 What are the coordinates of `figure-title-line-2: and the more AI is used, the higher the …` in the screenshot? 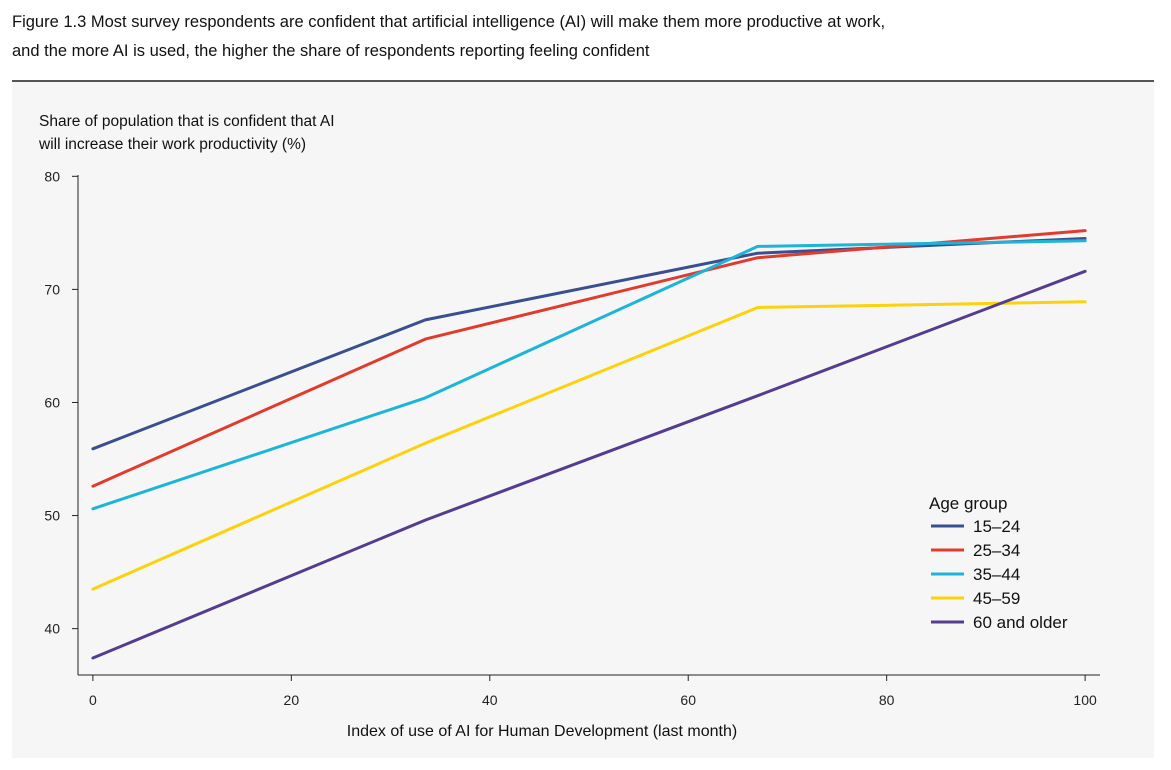 It's located at (331, 51).